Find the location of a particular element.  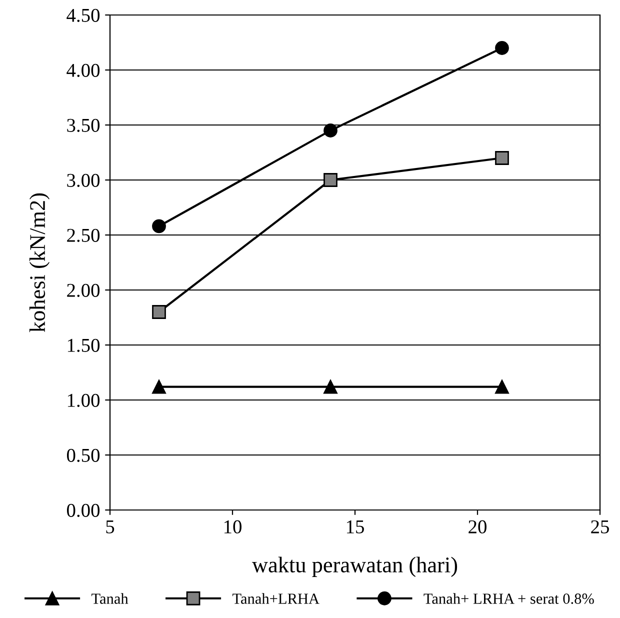

x-tick-label: 15 is located at coordinates (355, 527).